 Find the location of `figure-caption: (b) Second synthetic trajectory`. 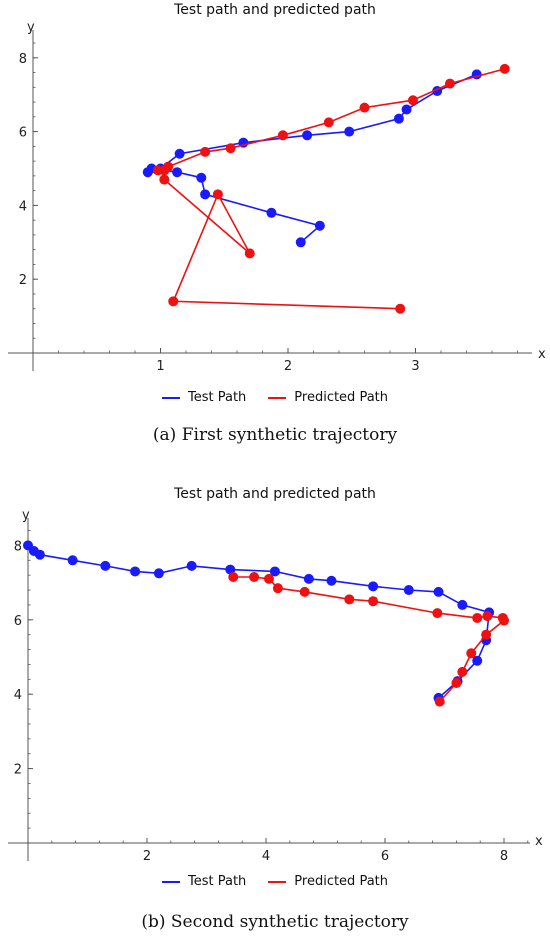

figure-caption: (b) Second synthetic trajectory is located at coordinates (275, 922).